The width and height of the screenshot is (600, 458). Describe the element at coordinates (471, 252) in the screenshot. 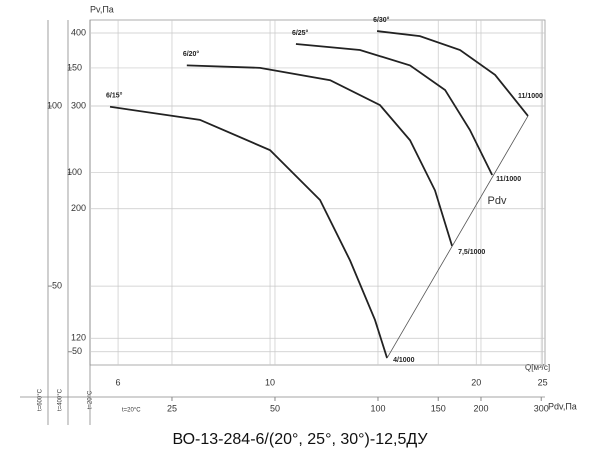

I see `curve-end-label: 7,5/1000` at that location.